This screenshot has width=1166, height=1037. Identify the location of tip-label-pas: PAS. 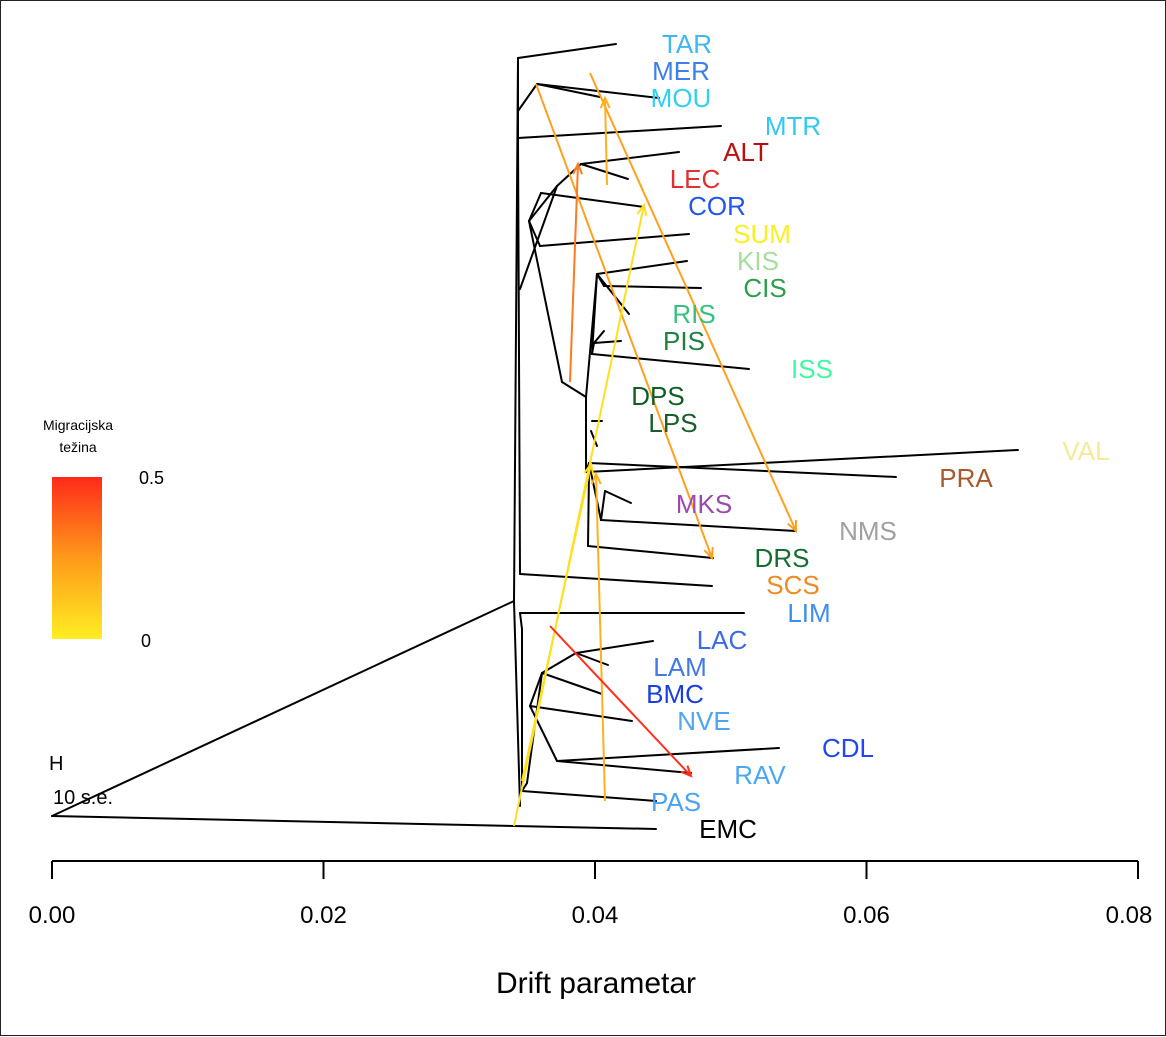
(676, 802).